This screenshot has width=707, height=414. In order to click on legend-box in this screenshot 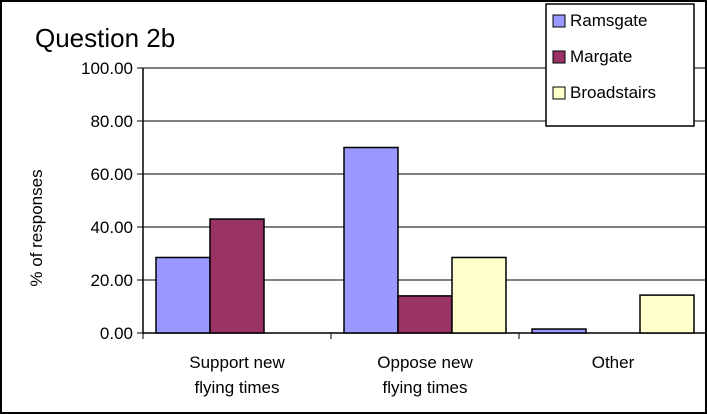, I will do `click(620, 65)`.